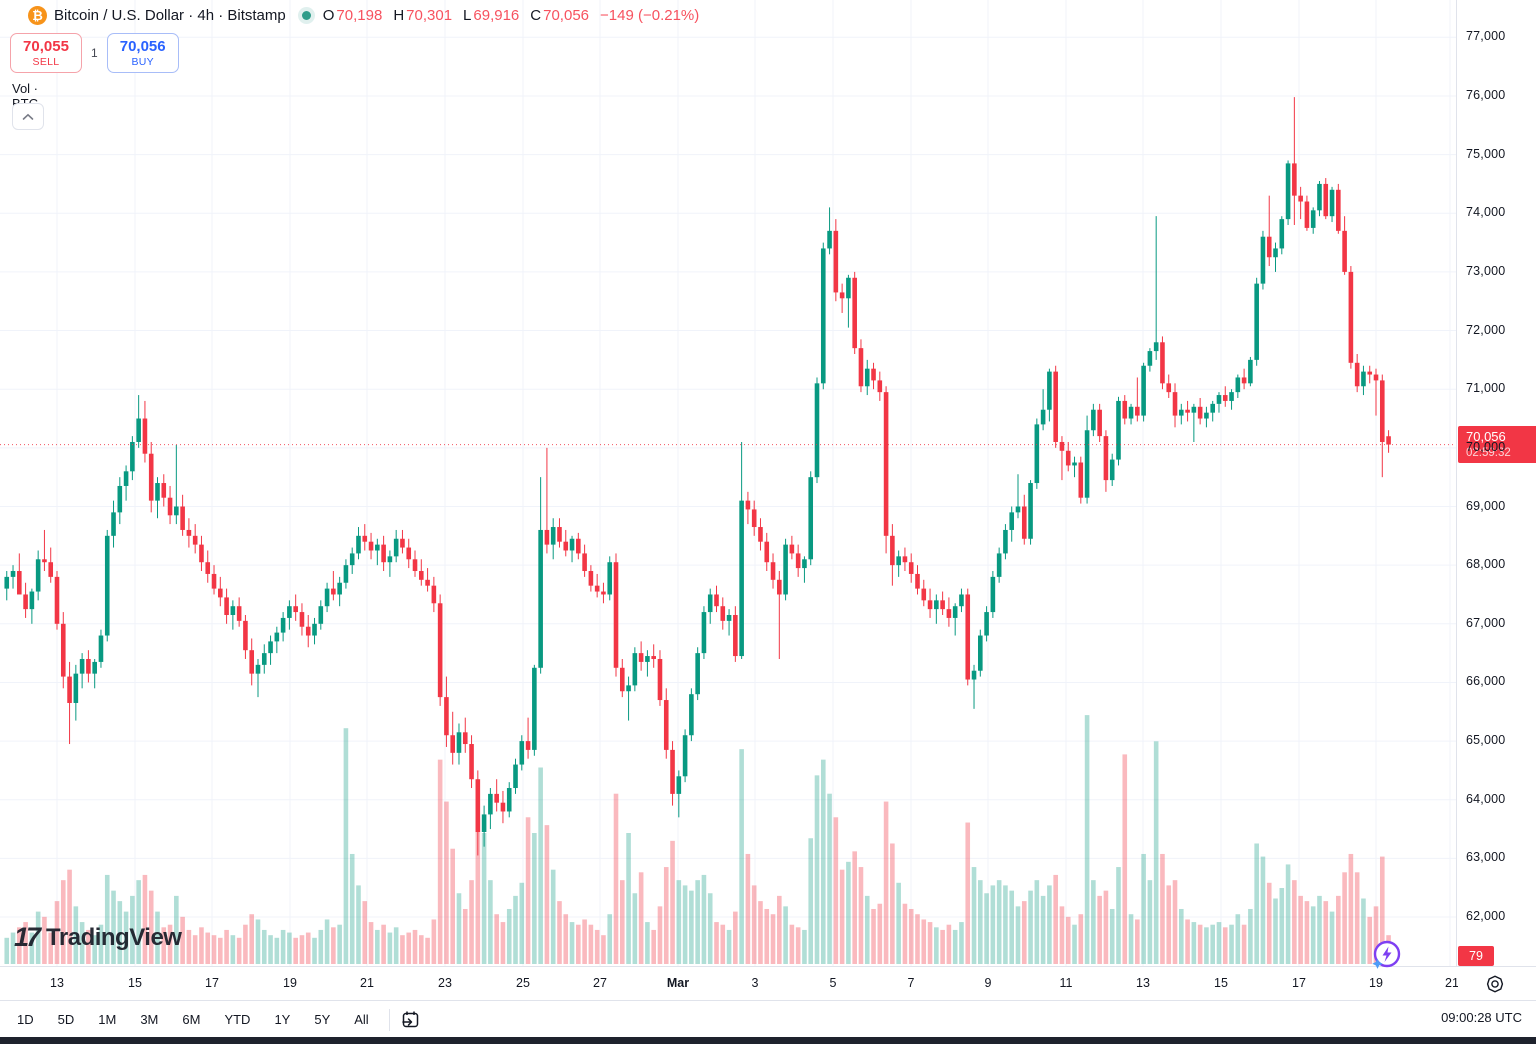 The width and height of the screenshot is (1536, 1044). What do you see at coordinates (399, 15) in the screenshot?
I see `high-label: H` at bounding box center [399, 15].